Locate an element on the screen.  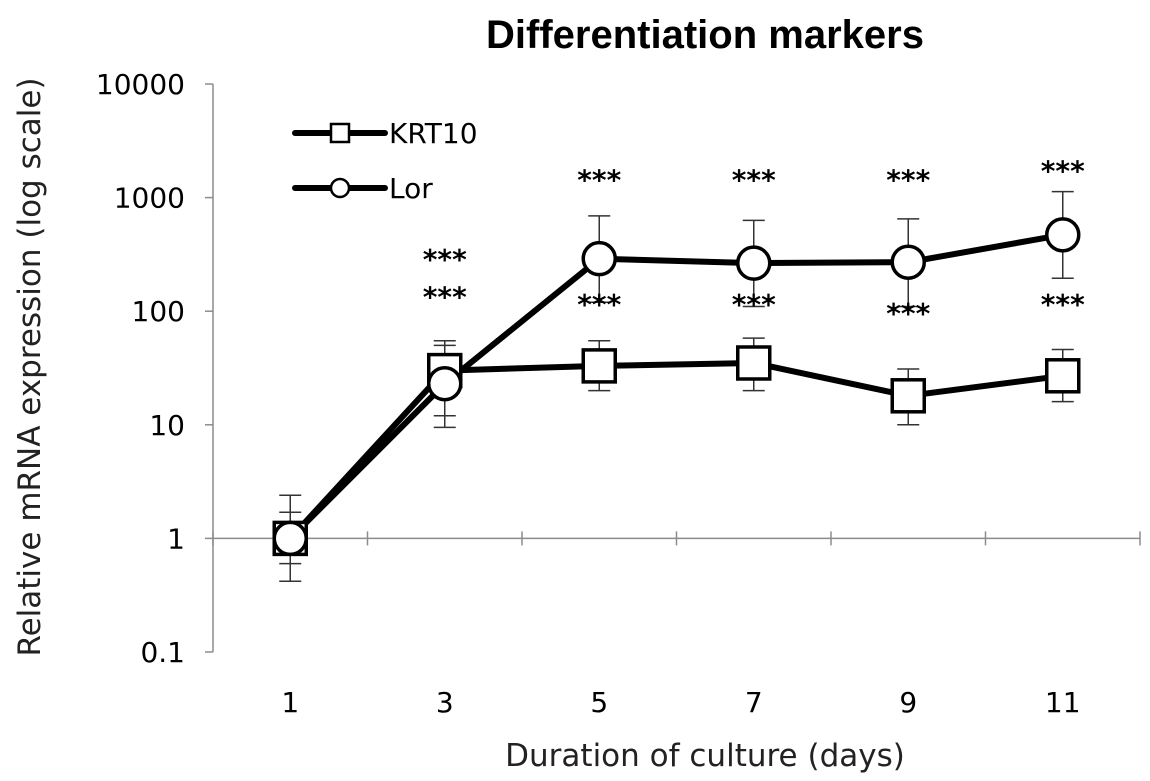
y-tick-label: 10 is located at coordinates (167, 425).